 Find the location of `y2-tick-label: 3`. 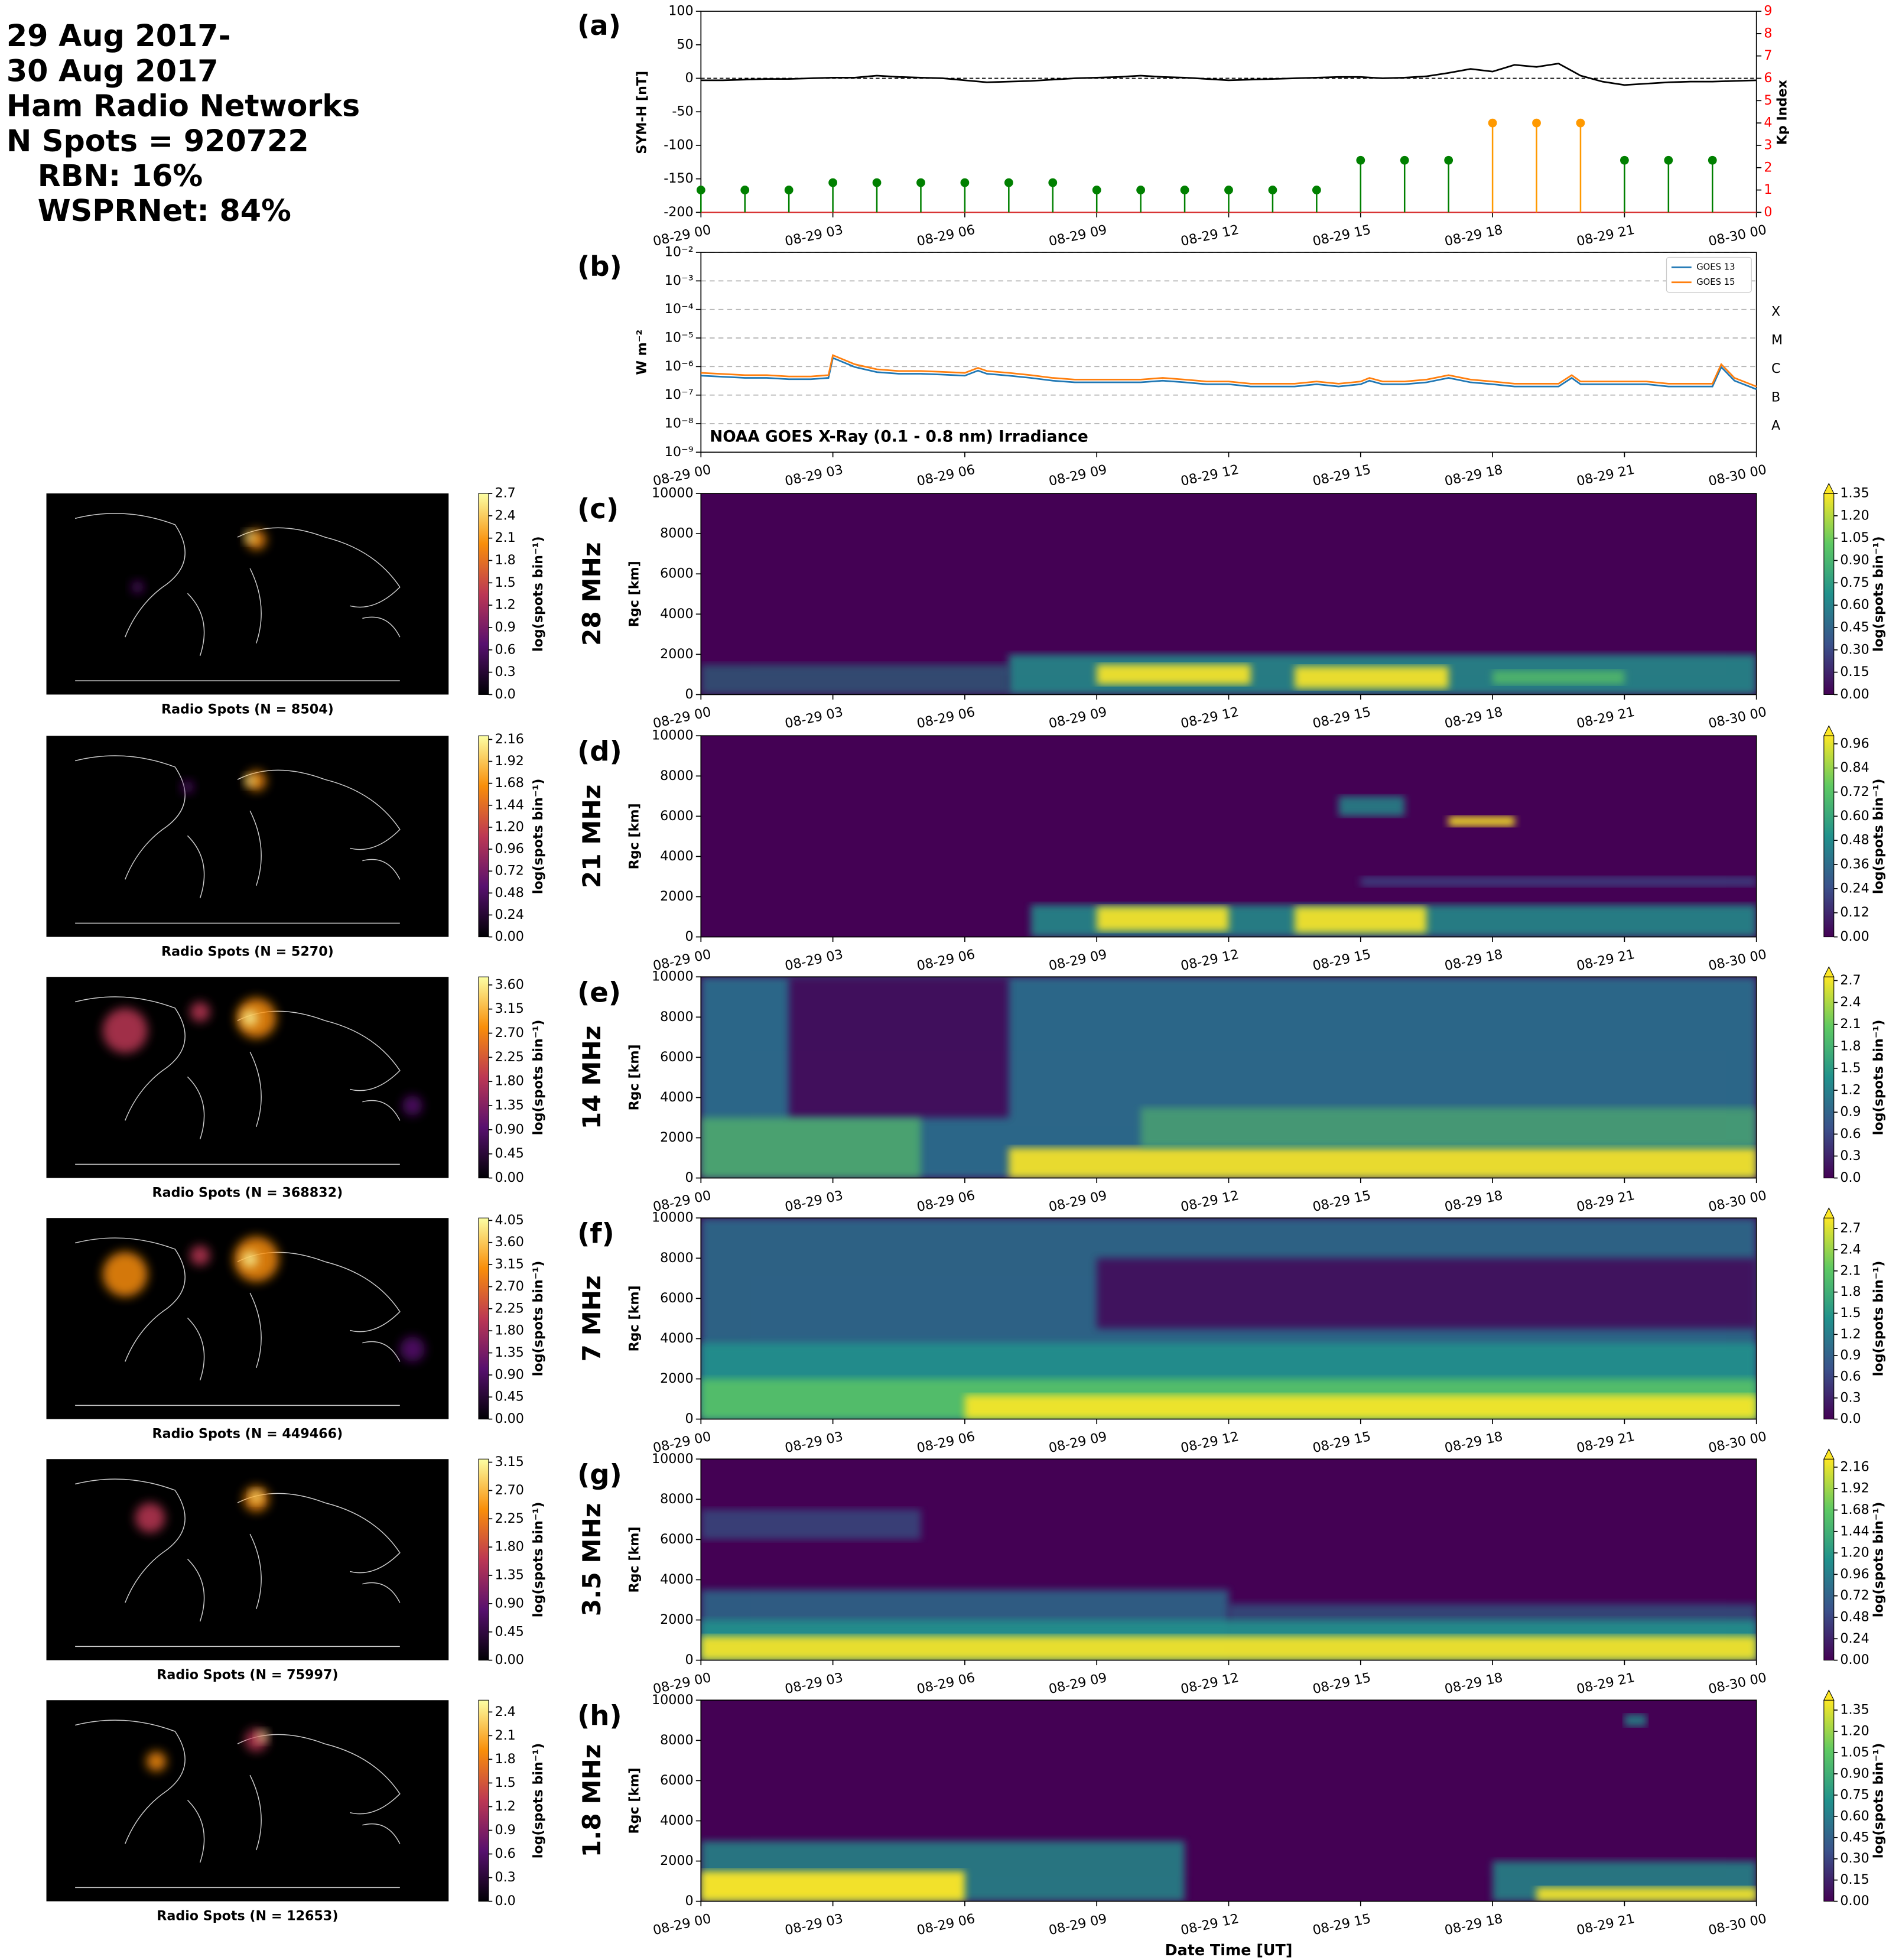

y2-tick-label: 3 is located at coordinates (1768, 144).